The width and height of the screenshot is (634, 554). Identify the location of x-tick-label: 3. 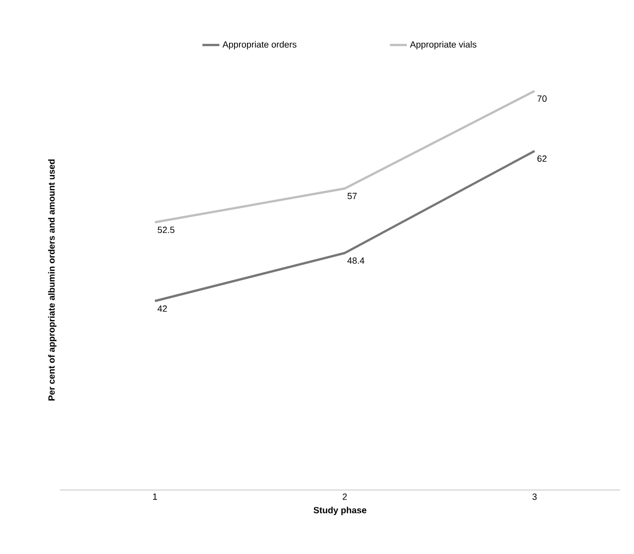
(534, 497).